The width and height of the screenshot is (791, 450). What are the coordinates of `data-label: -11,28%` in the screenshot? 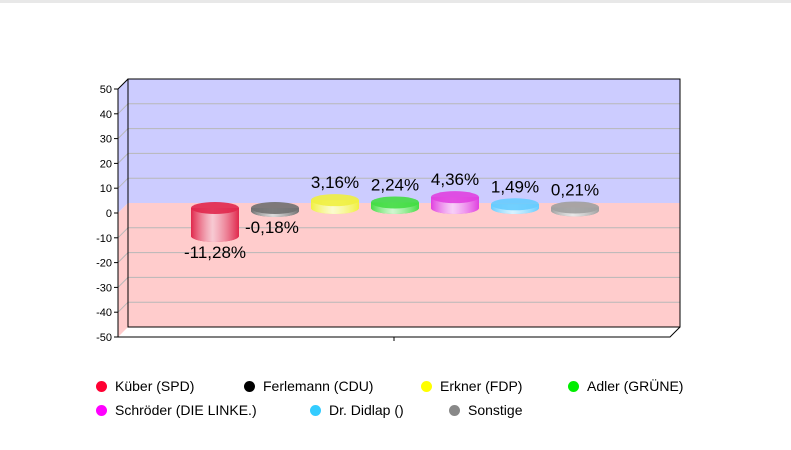 It's located at (215, 252).